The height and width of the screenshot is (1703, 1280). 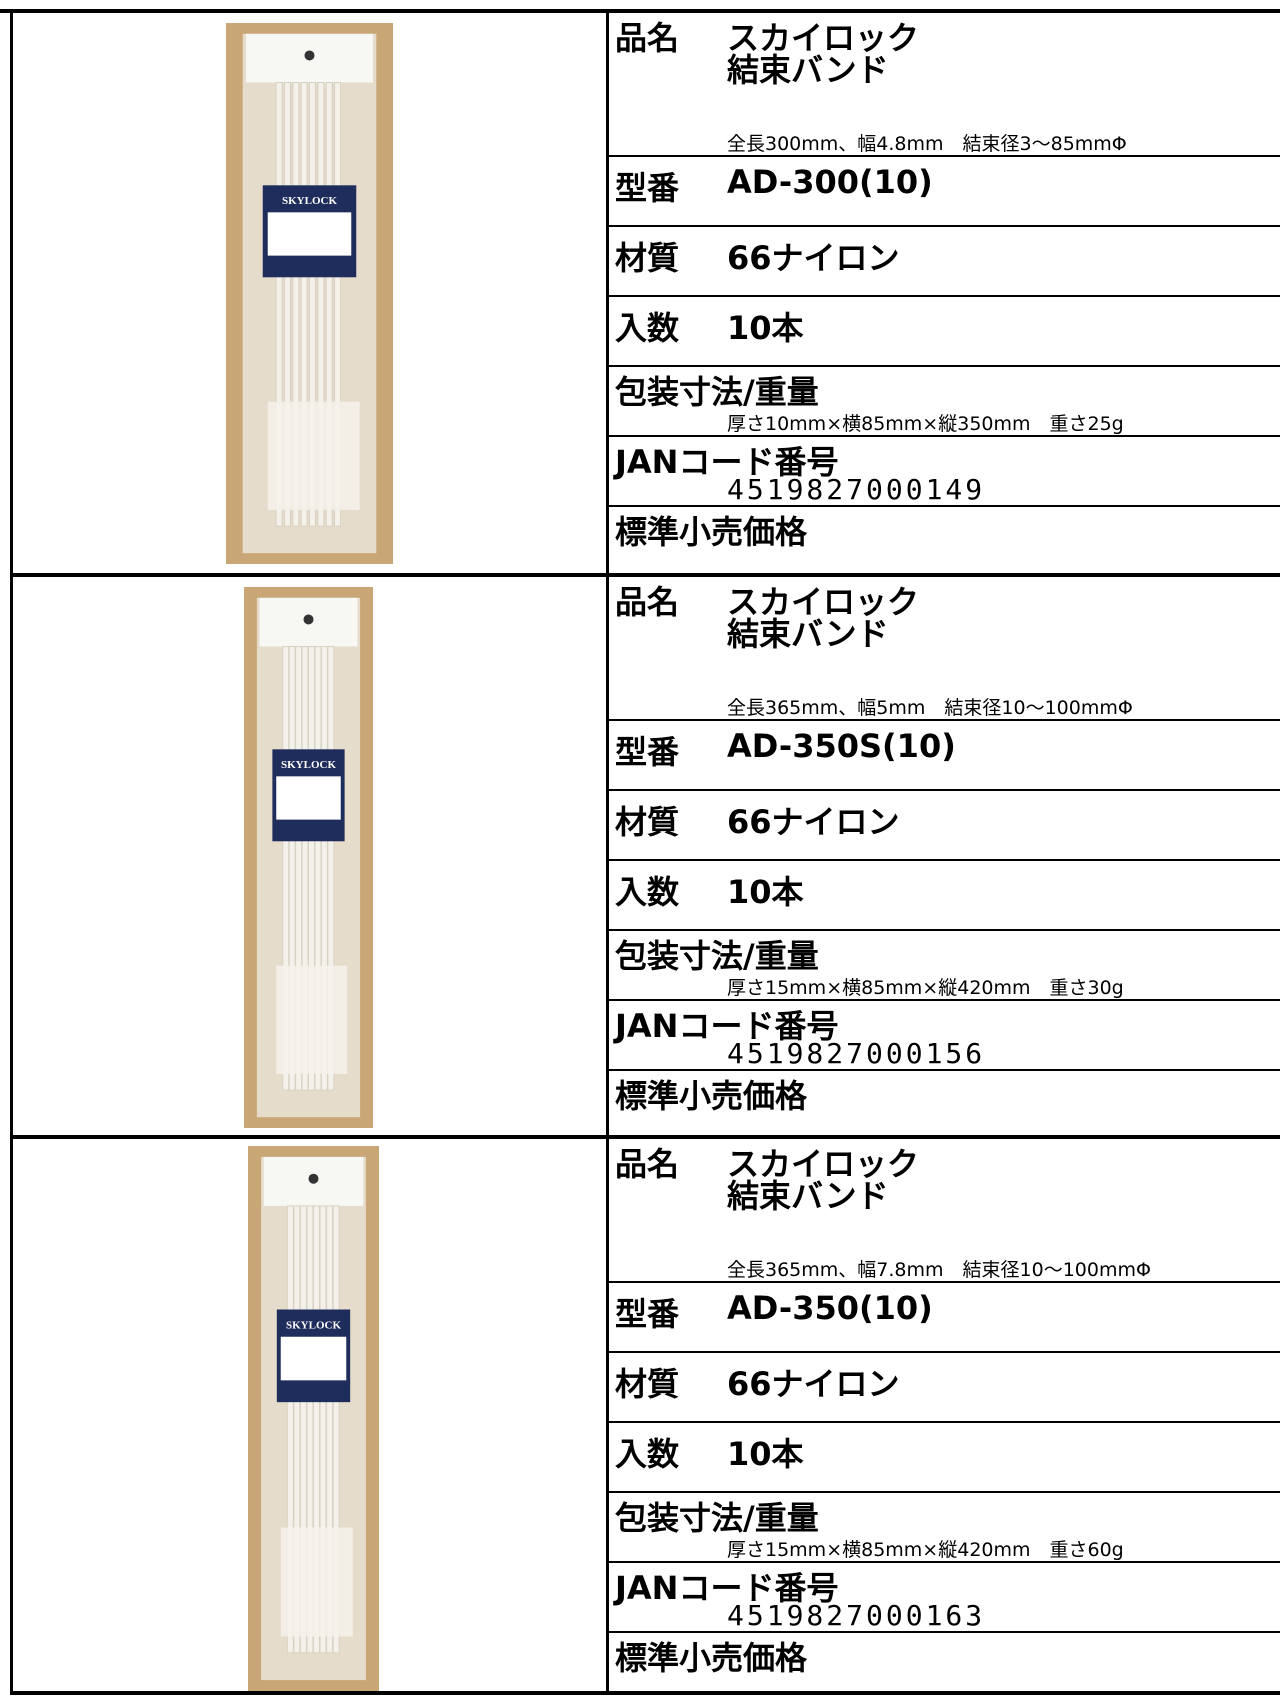 What do you see at coordinates (830, 182) in the screenshot?
I see `field-value: AD-300(10)` at bounding box center [830, 182].